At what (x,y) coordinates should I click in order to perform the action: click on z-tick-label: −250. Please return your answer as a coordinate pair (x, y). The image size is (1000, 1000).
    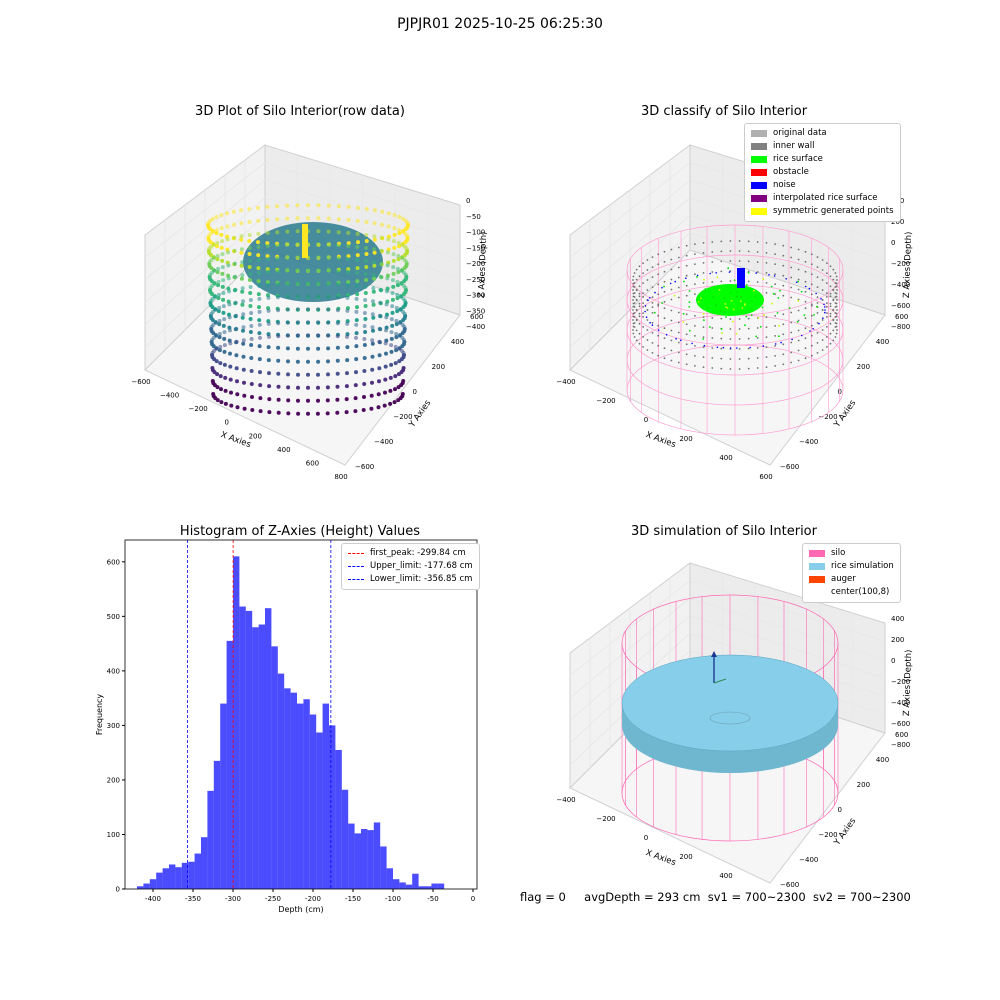
    Looking at the image, I should click on (475, 280).